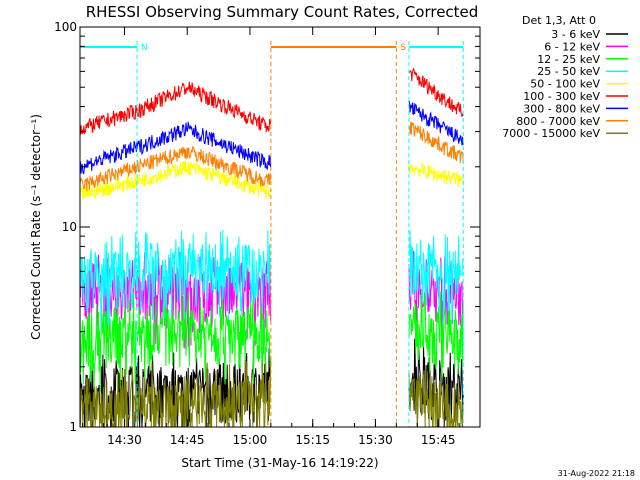  Describe the element at coordinates (403, 48) in the screenshot. I see `annotation-label-3: S` at that location.